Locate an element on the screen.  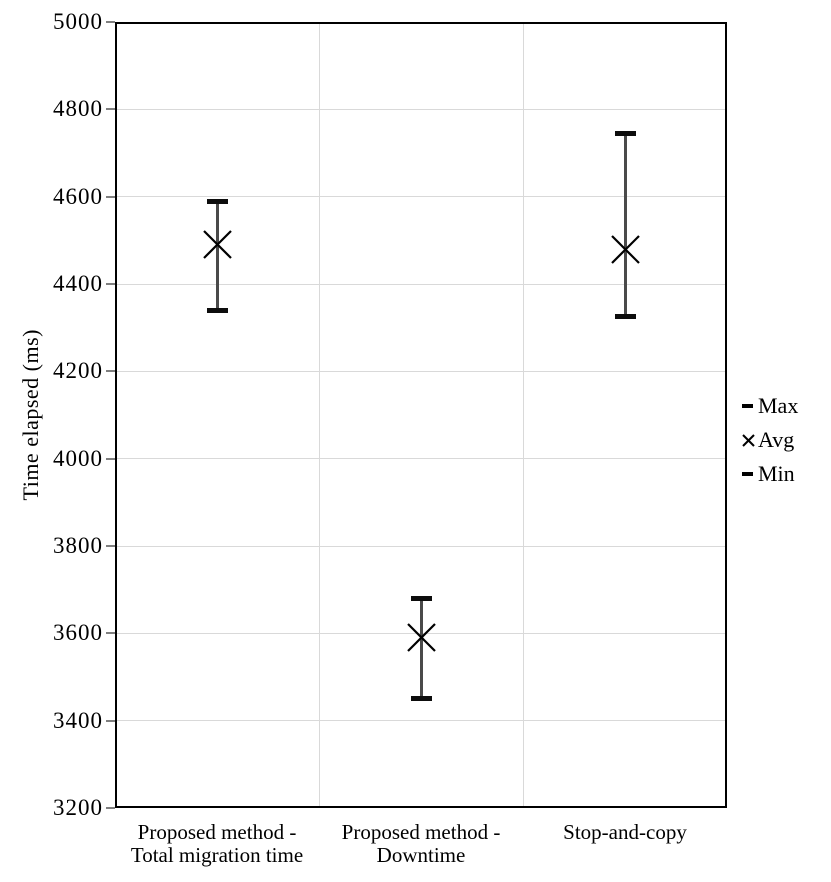
y-tick-label: 4000 is located at coordinates (78, 458).